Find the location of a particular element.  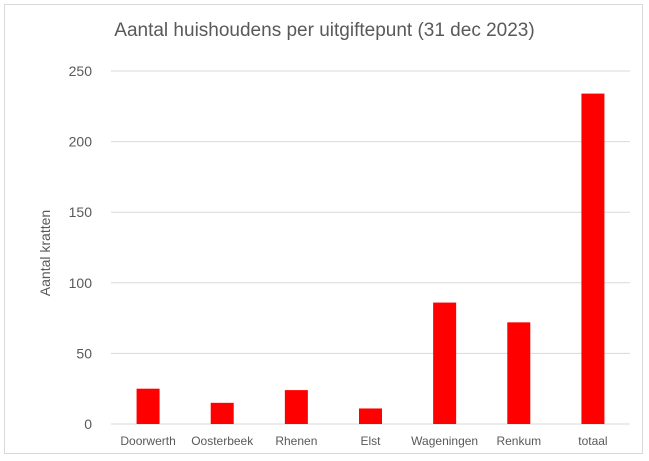

y-tick-label: 0 is located at coordinates (88, 424).